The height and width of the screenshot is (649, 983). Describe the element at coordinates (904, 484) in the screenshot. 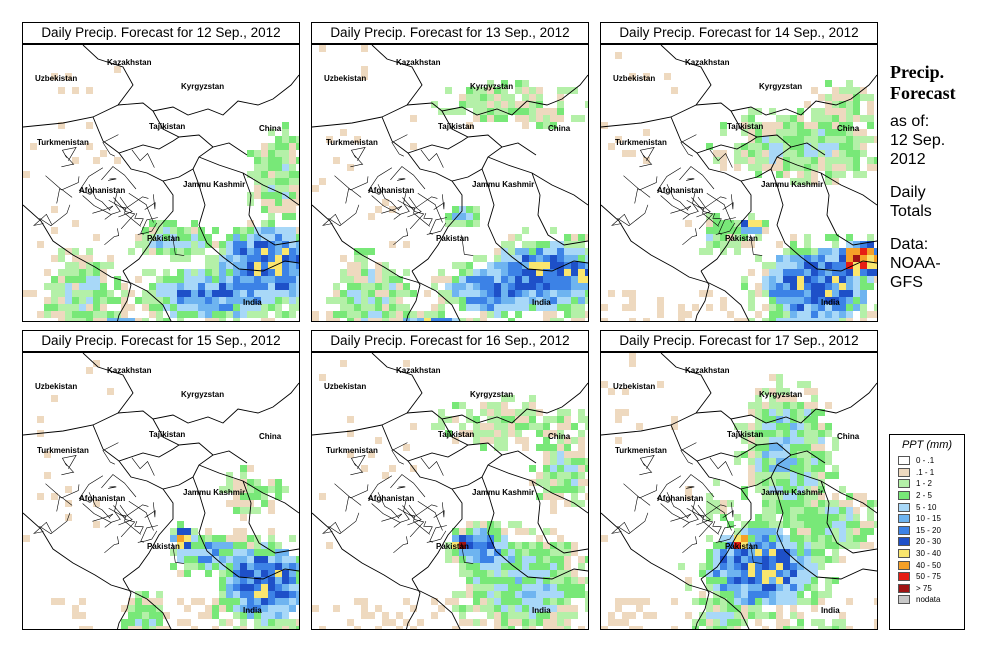

I see `legend-swatch` at that location.